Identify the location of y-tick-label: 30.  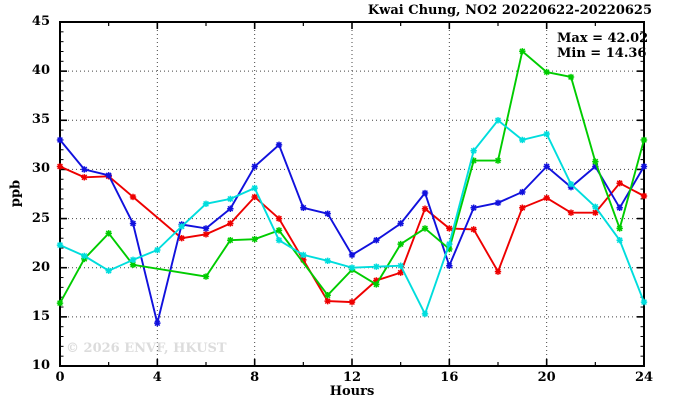
(40, 169).